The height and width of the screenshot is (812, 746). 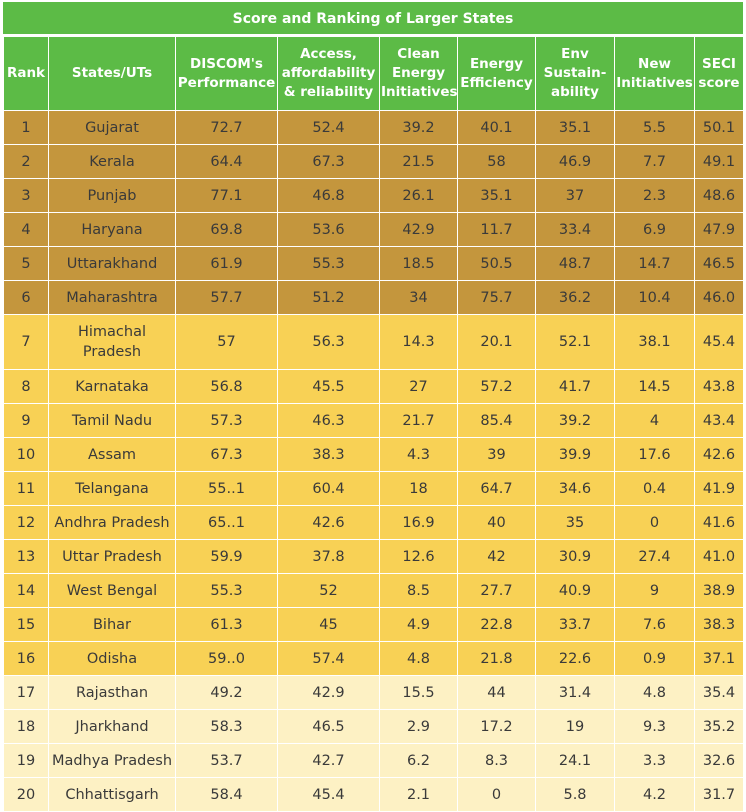 What do you see at coordinates (418, 760) in the screenshot?
I see `clean-energy-cell: 6.2` at bounding box center [418, 760].